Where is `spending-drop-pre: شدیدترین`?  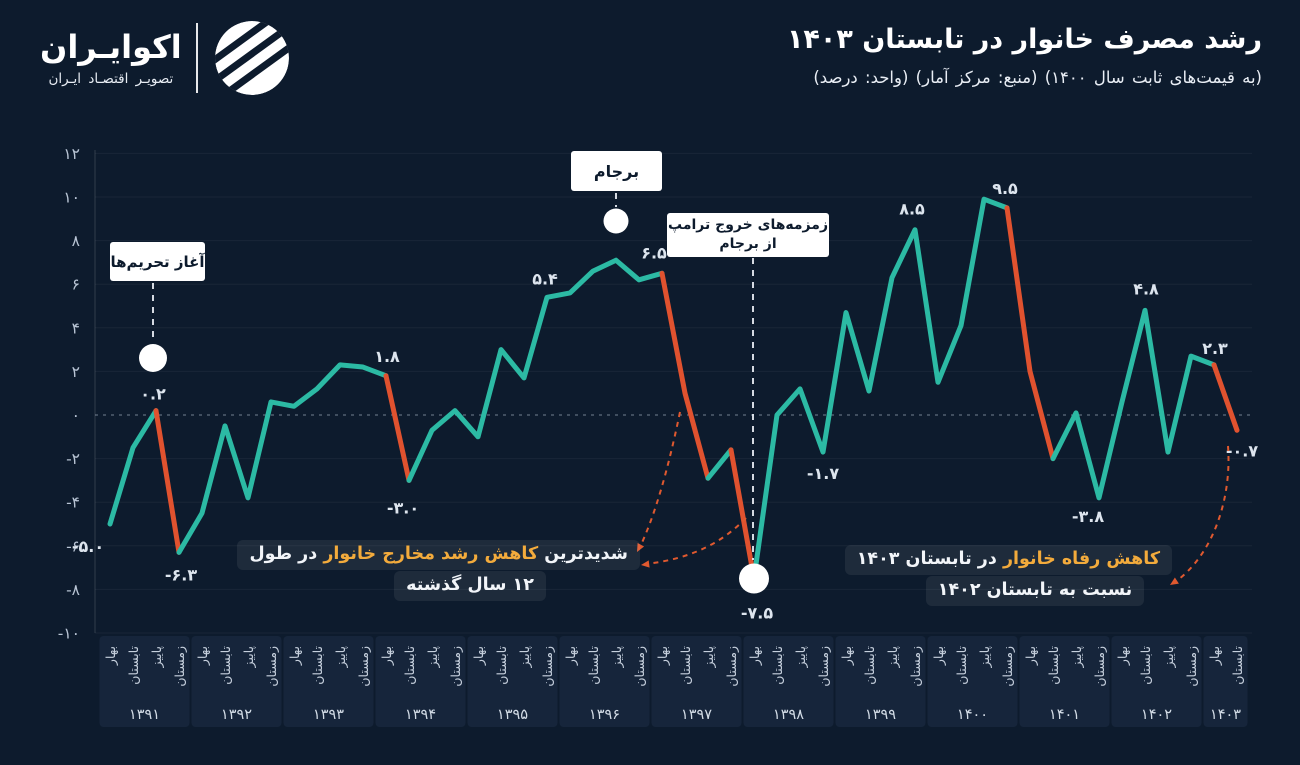
spending-drop-pre: شدیدترین is located at coordinates (583, 554).